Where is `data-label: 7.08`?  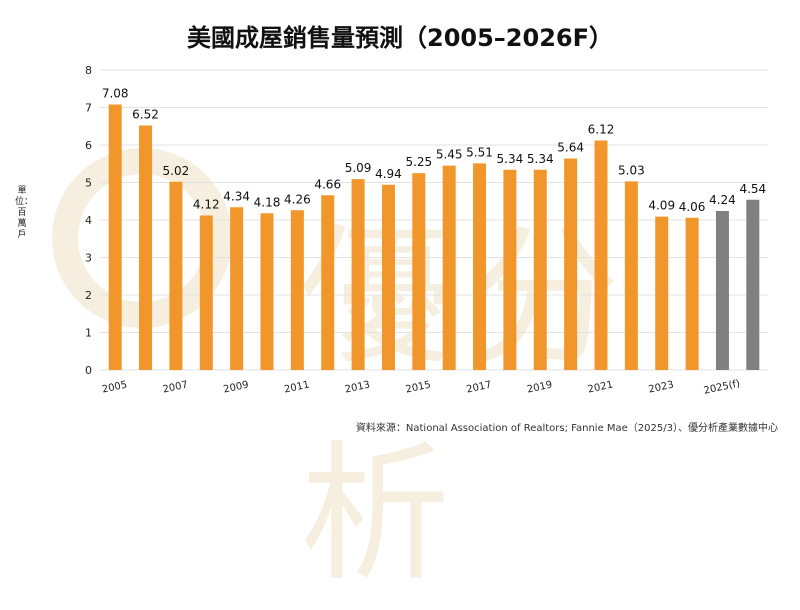
data-label: 7.08 is located at coordinates (115, 94).